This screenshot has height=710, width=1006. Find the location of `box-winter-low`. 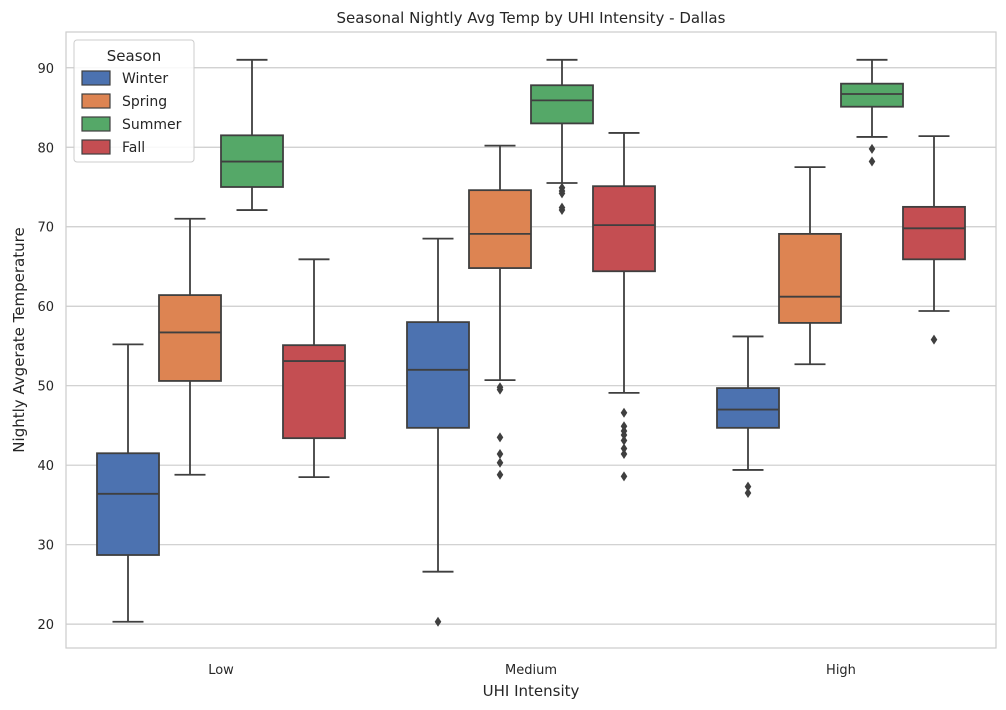

box-winter-low is located at coordinates (128, 483).